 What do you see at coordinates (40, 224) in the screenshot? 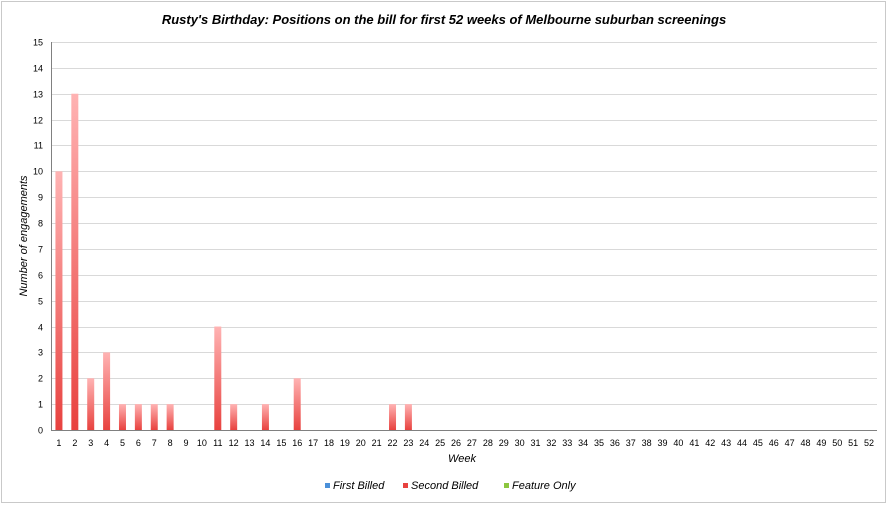
I see `y-tick-label-8: 8` at bounding box center [40, 224].